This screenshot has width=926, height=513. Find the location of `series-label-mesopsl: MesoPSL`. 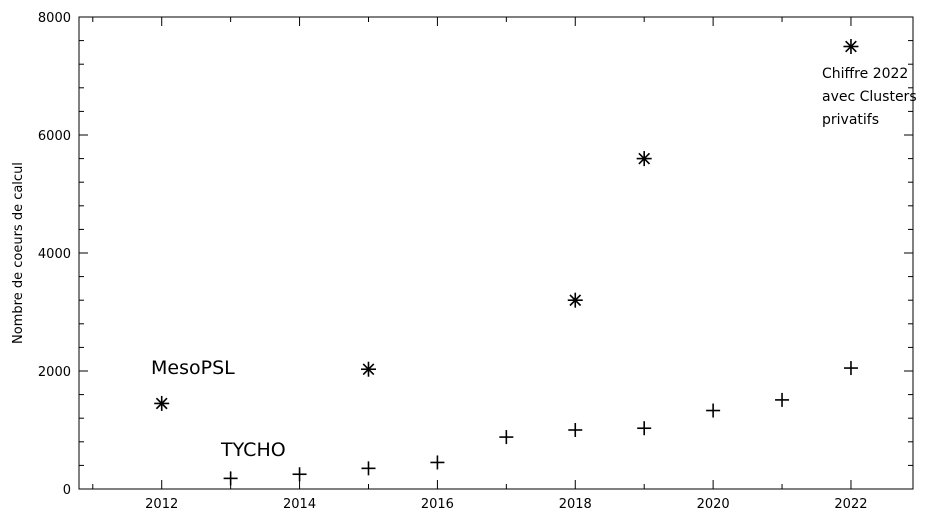

series-label-mesopsl: MesoPSL is located at coordinates (193, 368).